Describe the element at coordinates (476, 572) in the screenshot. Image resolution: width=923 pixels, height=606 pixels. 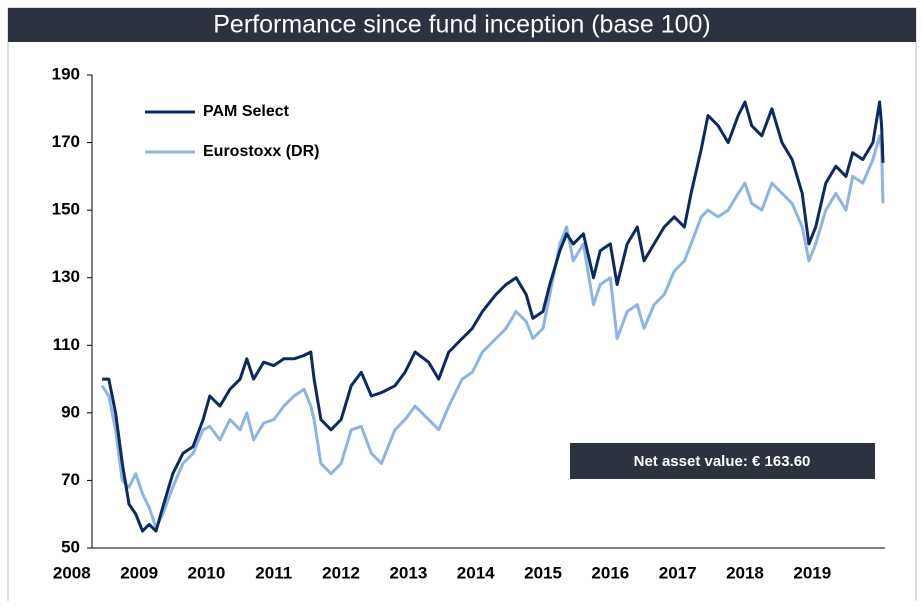
I see `x-tick-label: 2014` at that location.